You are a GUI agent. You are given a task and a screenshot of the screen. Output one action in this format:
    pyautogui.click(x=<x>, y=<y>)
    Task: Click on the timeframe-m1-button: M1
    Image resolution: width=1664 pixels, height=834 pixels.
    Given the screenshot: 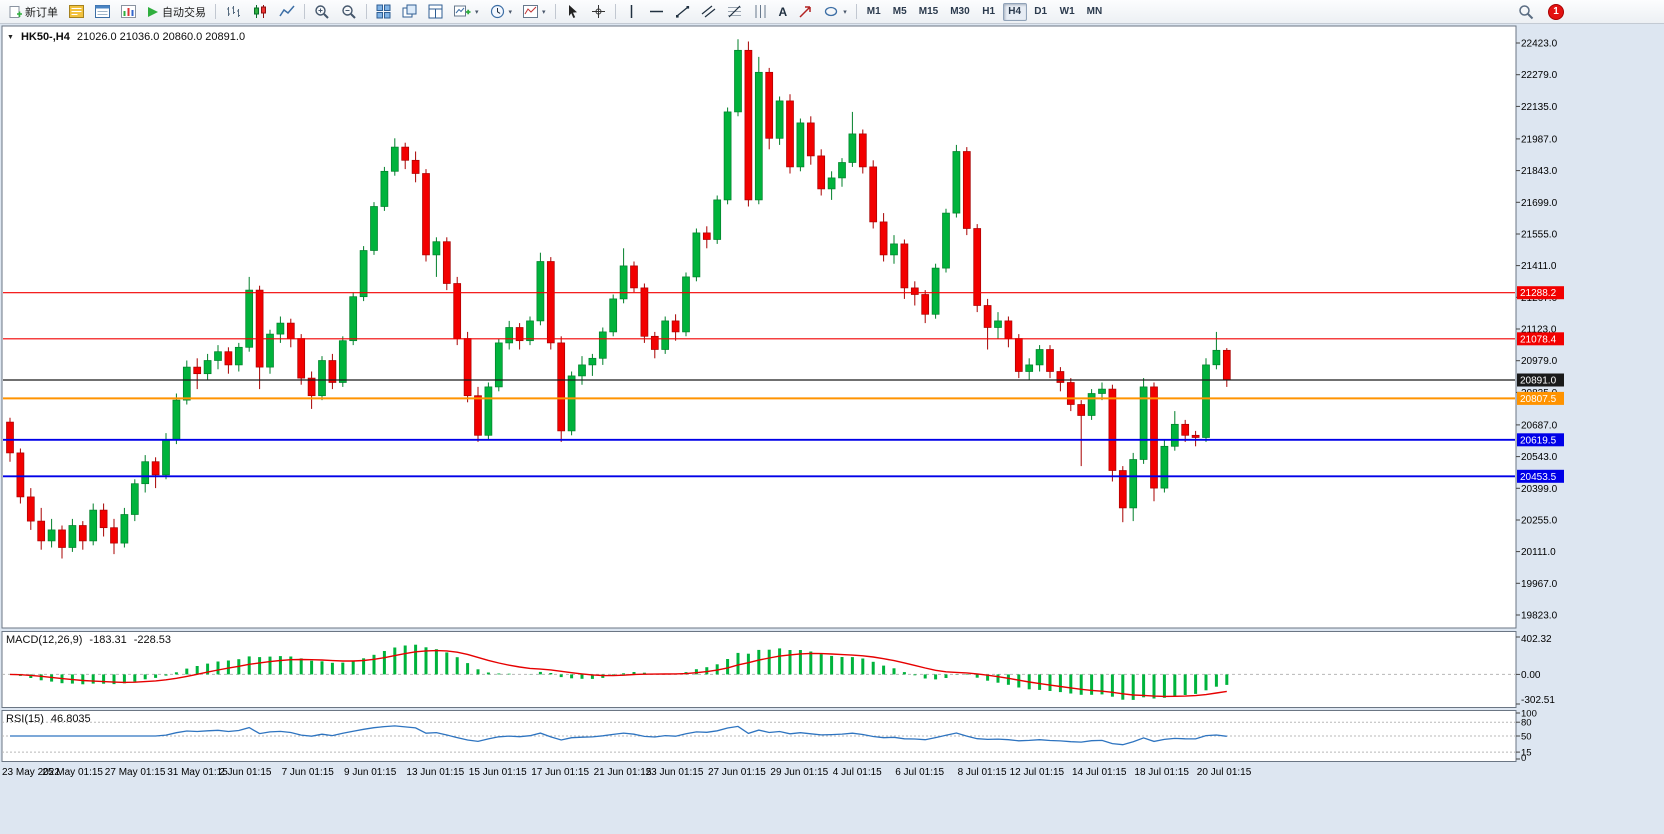 What is the action you would take?
    pyautogui.click(x=874, y=12)
    